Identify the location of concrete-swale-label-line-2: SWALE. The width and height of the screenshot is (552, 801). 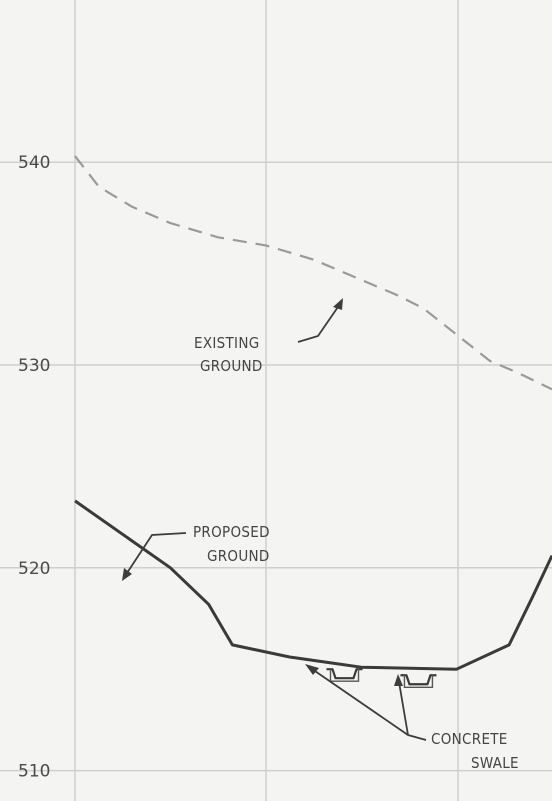
(495, 763).